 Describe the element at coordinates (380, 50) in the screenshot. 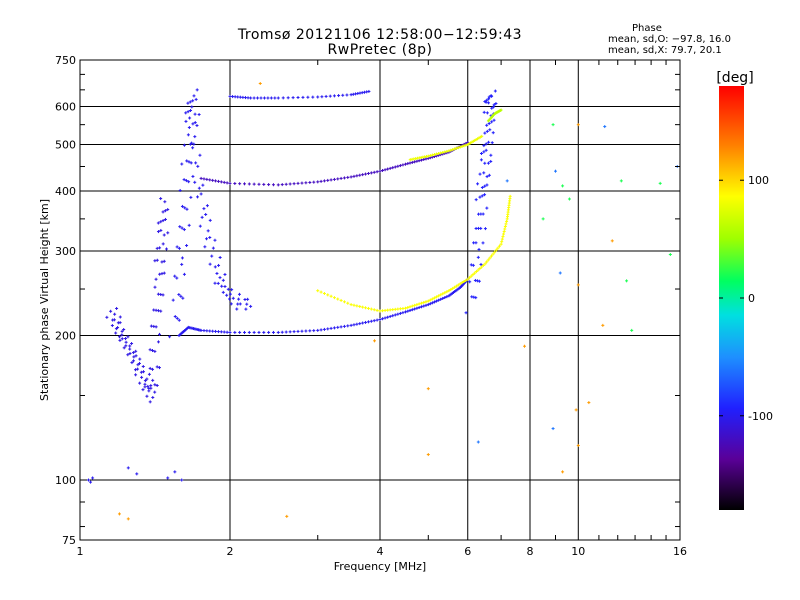

I see `chart-subtitle: RwPretec (8p)` at that location.